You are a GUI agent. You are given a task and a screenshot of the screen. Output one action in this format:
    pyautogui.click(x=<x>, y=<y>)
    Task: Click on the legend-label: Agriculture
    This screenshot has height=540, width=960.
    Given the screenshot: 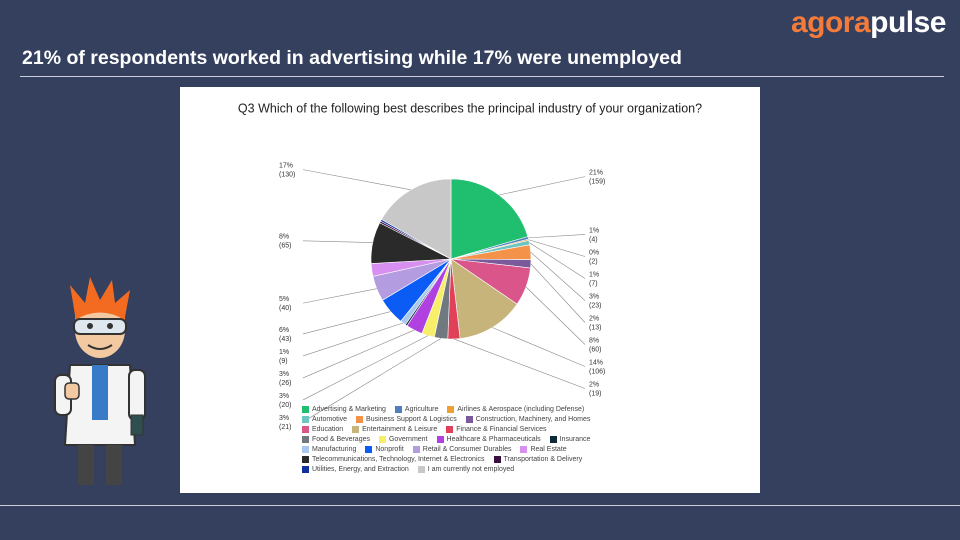 What is the action you would take?
    pyautogui.click(x=421, y=409)
    